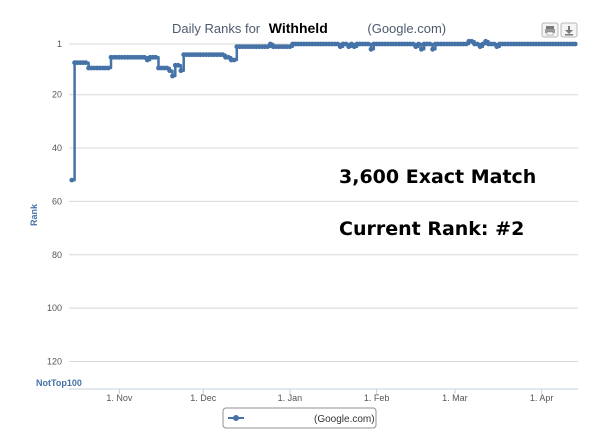 This screenshot has height=439, width=614. What do you see at coordinates (57, 201) in the screenshot?
I see `y-tick-label: 60` at bounding box center [57, 201].